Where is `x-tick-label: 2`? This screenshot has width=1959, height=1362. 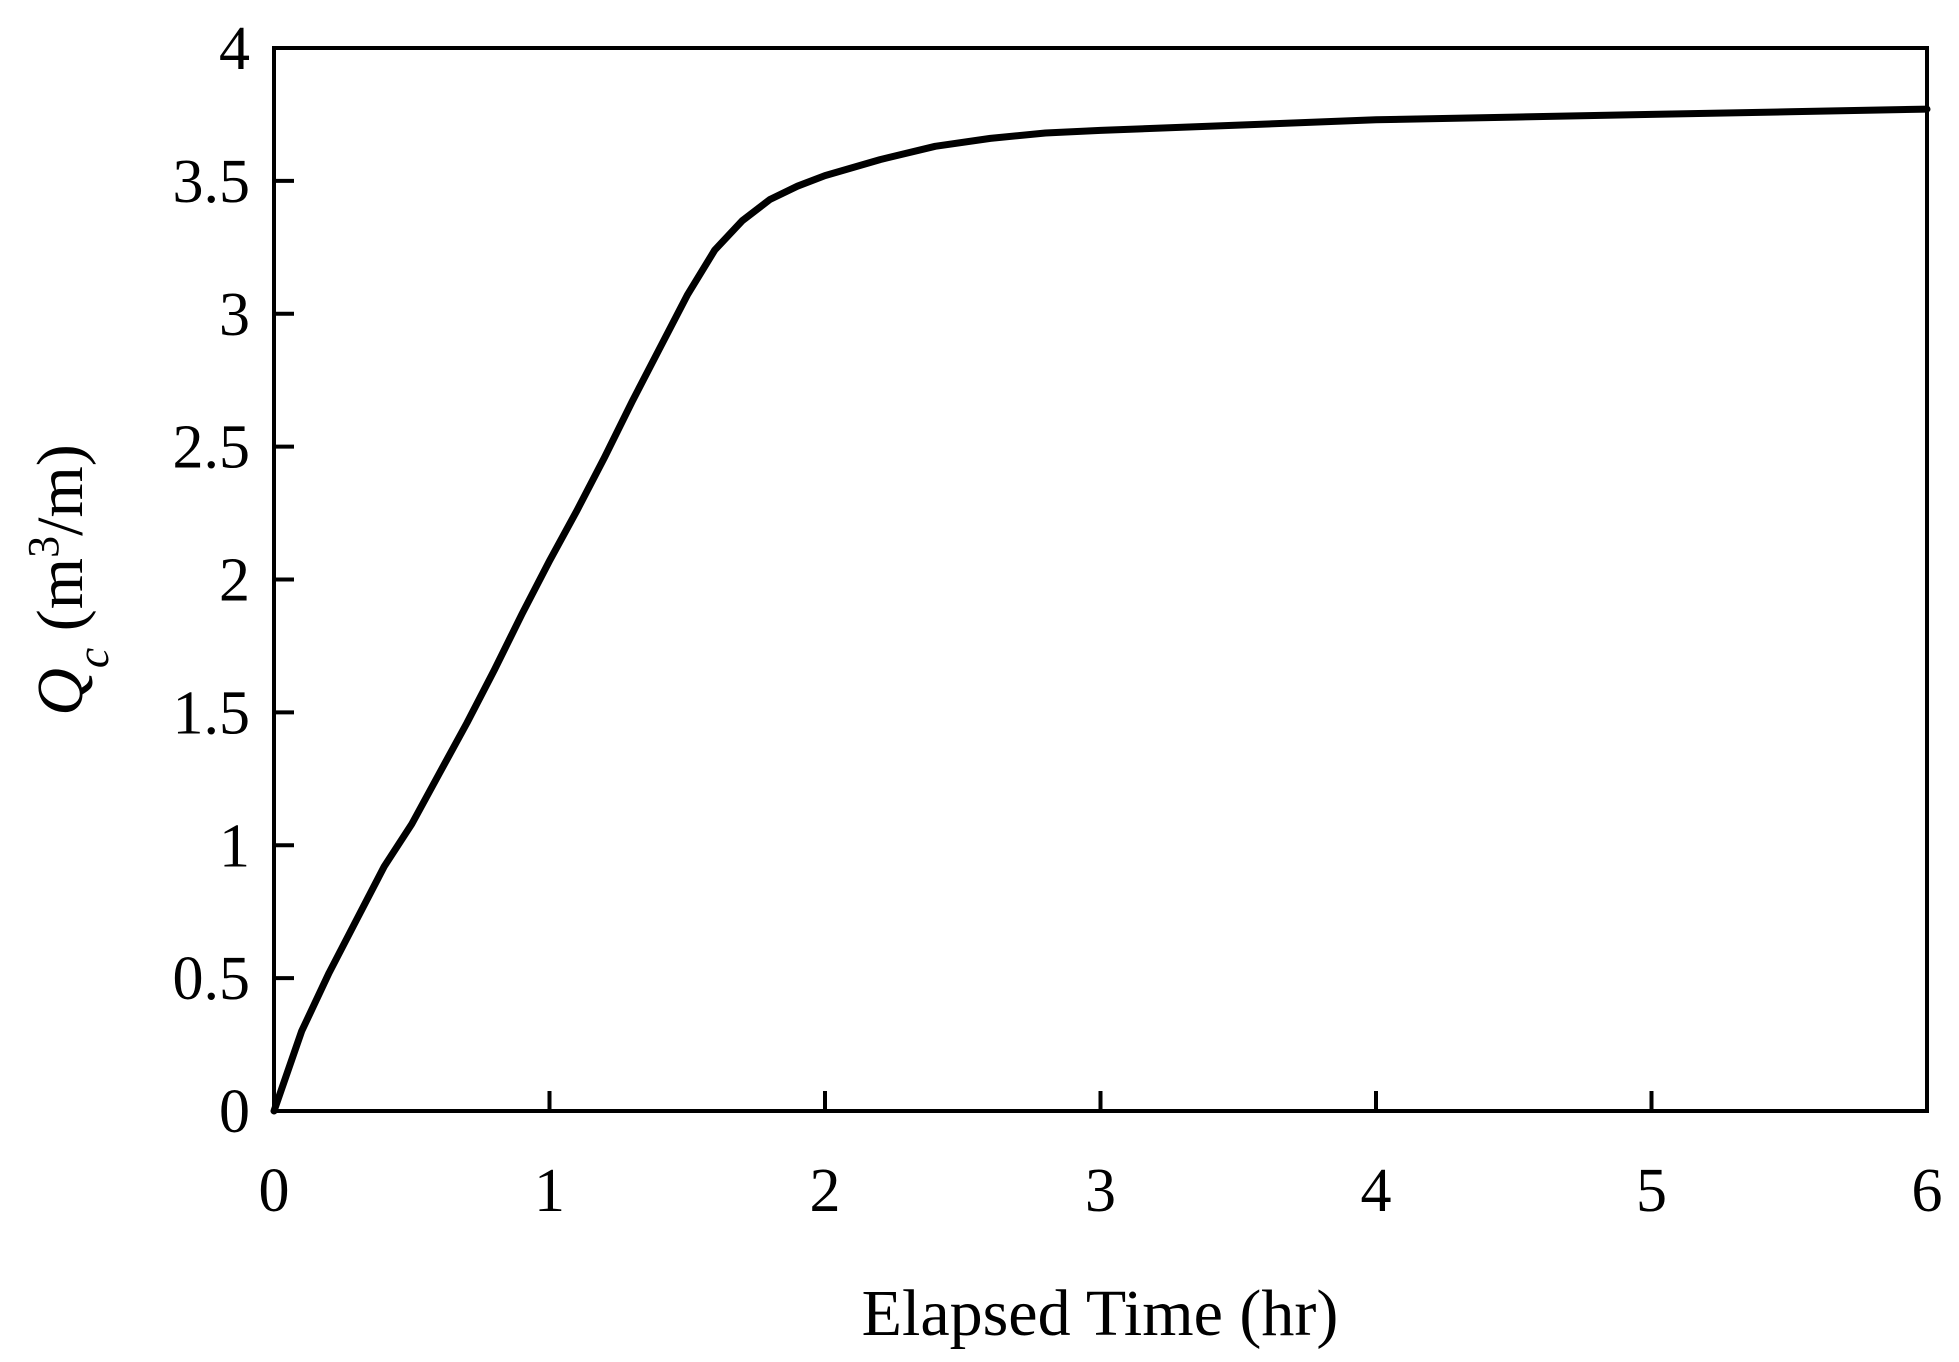 x-tick-label: 2 is located at coordinates (825, 1191).